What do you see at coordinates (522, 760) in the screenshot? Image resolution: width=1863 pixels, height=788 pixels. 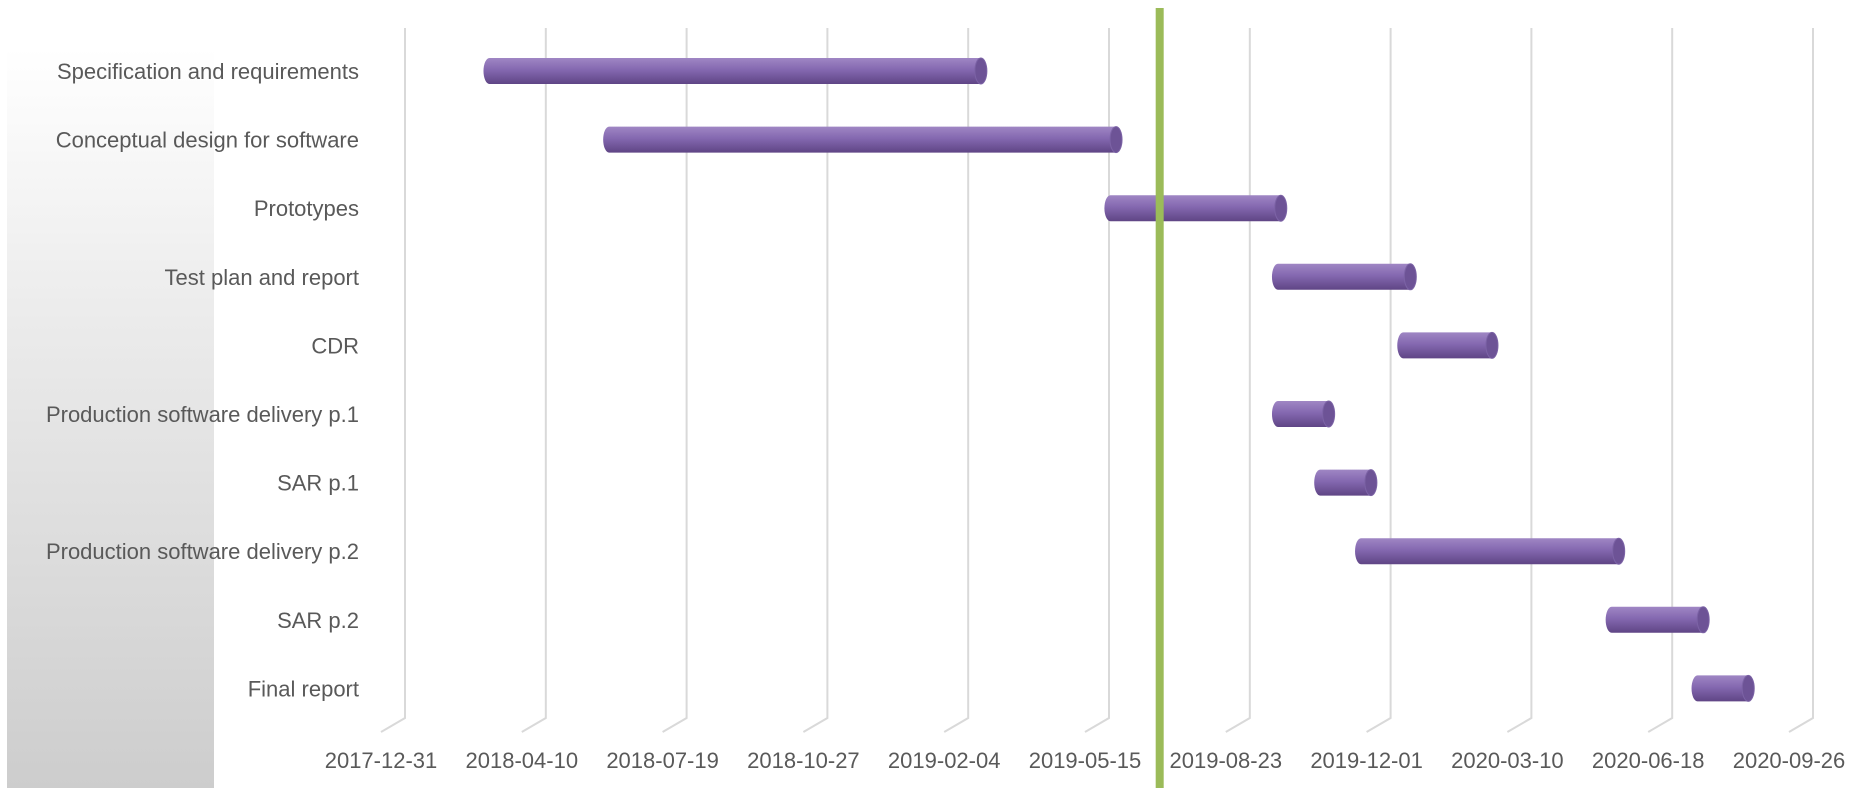 I see `x-tick-label: 2018-04-10` at bounding box center [522, 760].